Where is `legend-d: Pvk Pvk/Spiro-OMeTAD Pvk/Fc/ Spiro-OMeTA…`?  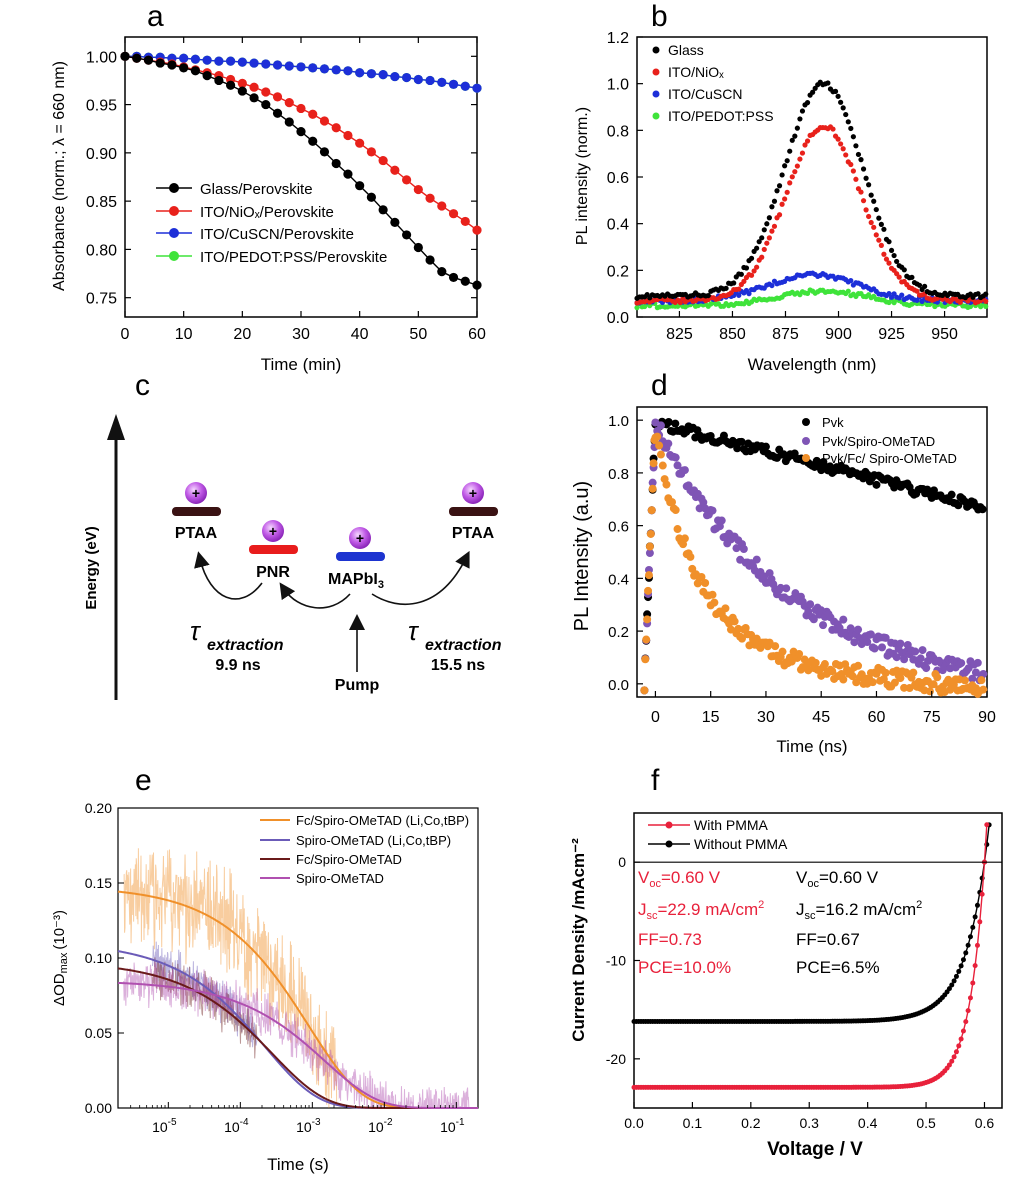 legend-d: Pvk Pvk/Spiro-OMeTAD Pvk/Fc/ Spiro-OMeTA… is located at coordinates (879, 440).